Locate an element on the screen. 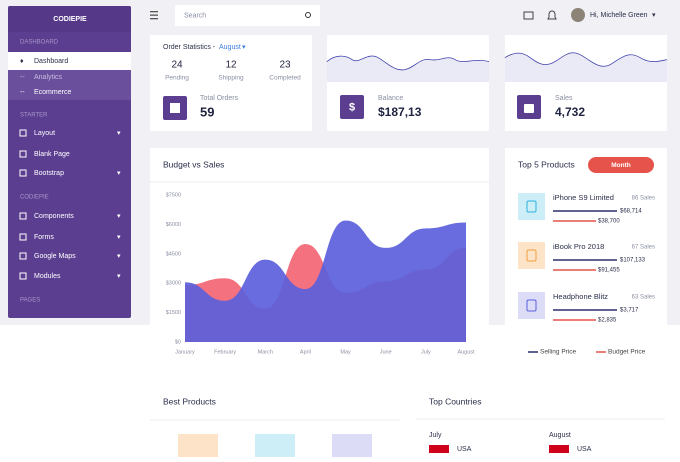 This screenshot has height=462, width=680. nav-item: Google Maps is located at coordinates (55, 256).